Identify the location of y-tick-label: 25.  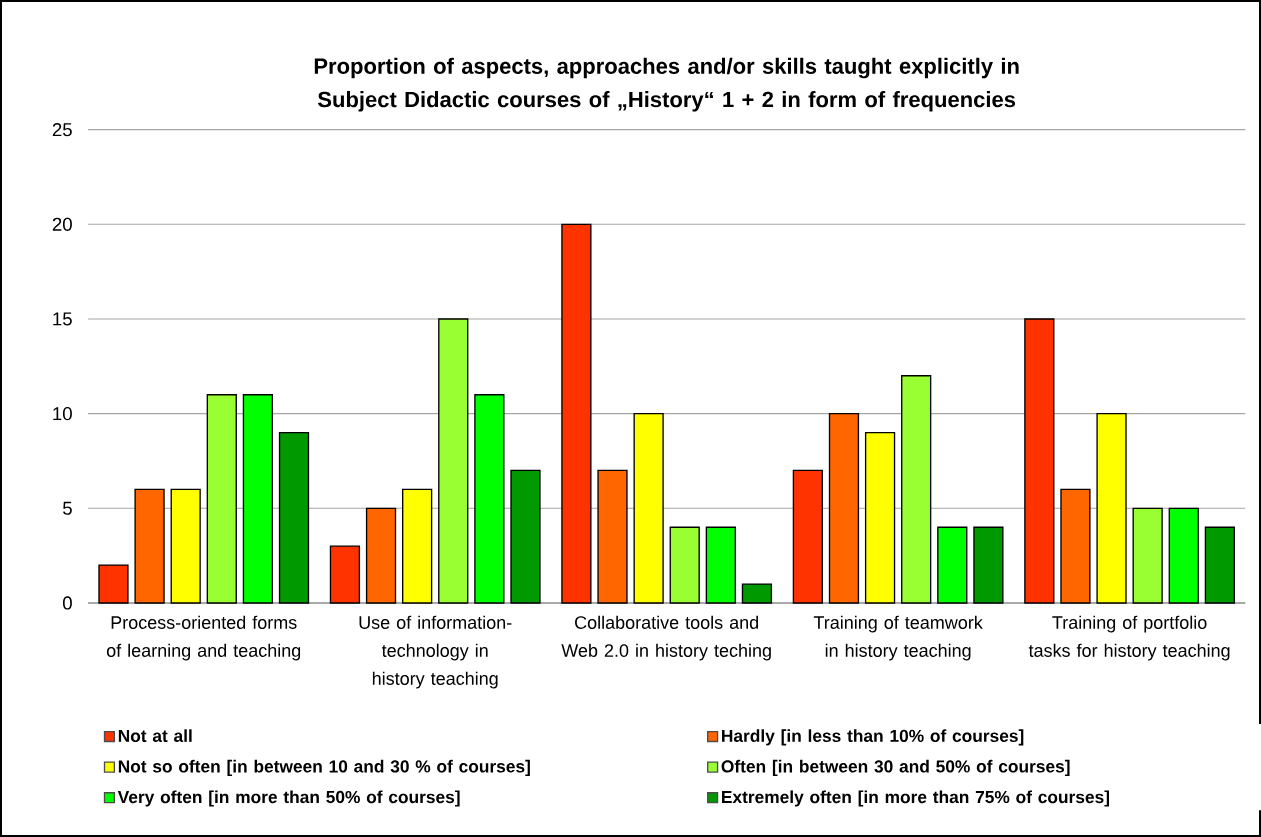
(62, 130).